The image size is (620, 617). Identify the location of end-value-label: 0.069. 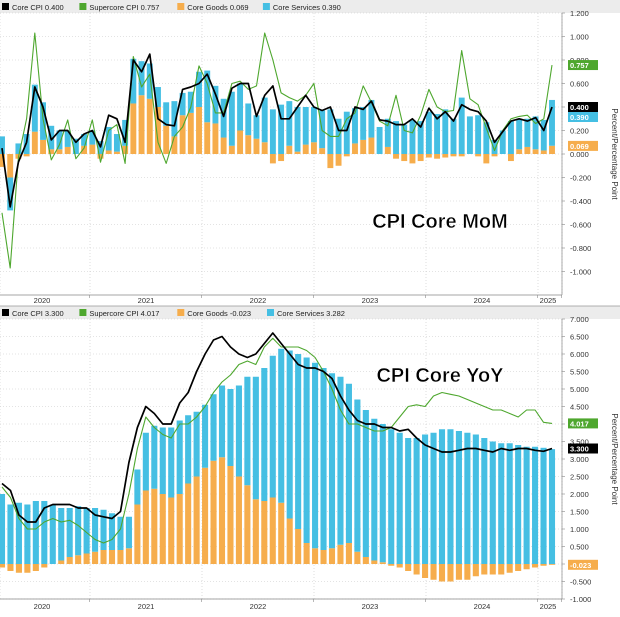
(579, 146).